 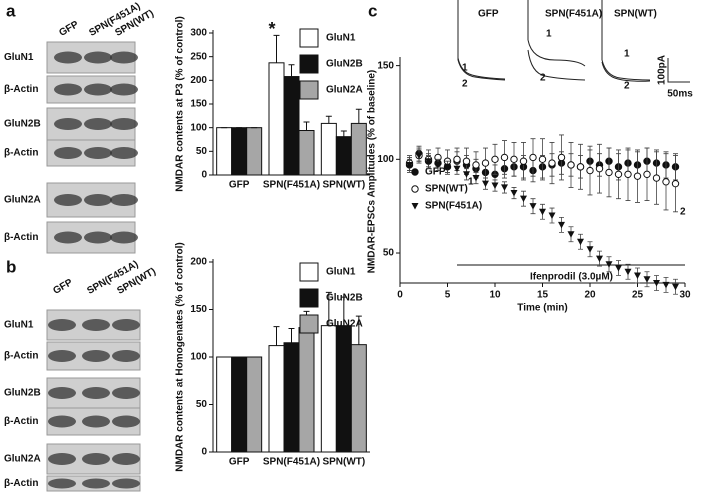 I want to click on legend-label: SPN(F451A), so click(x=453, y=206).